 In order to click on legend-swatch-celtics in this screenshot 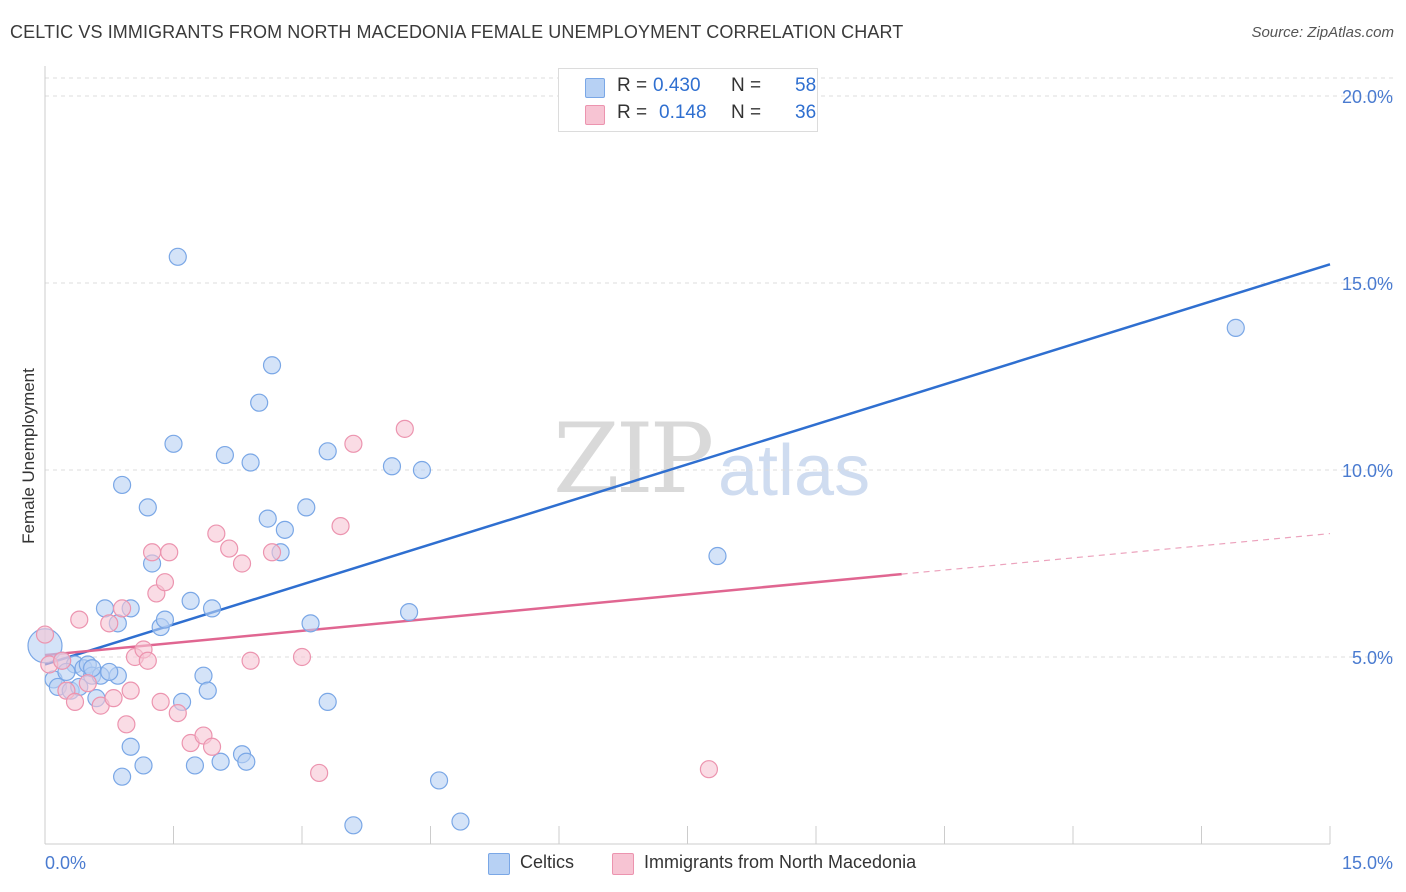, I will do `click(595, 88)`.